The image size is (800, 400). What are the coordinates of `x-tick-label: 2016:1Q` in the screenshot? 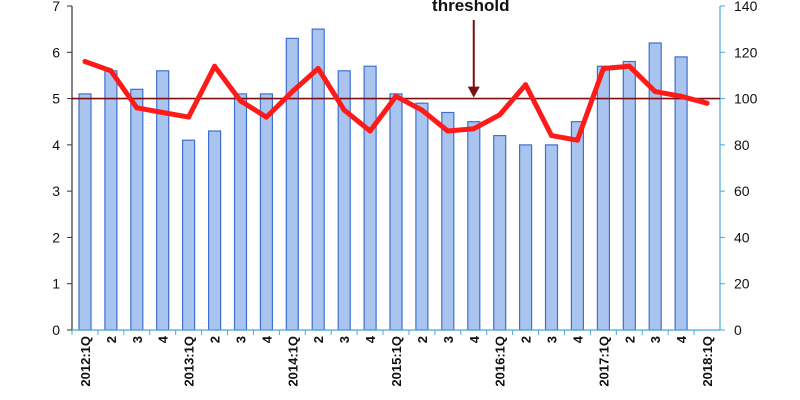 It's located at (500, 361).